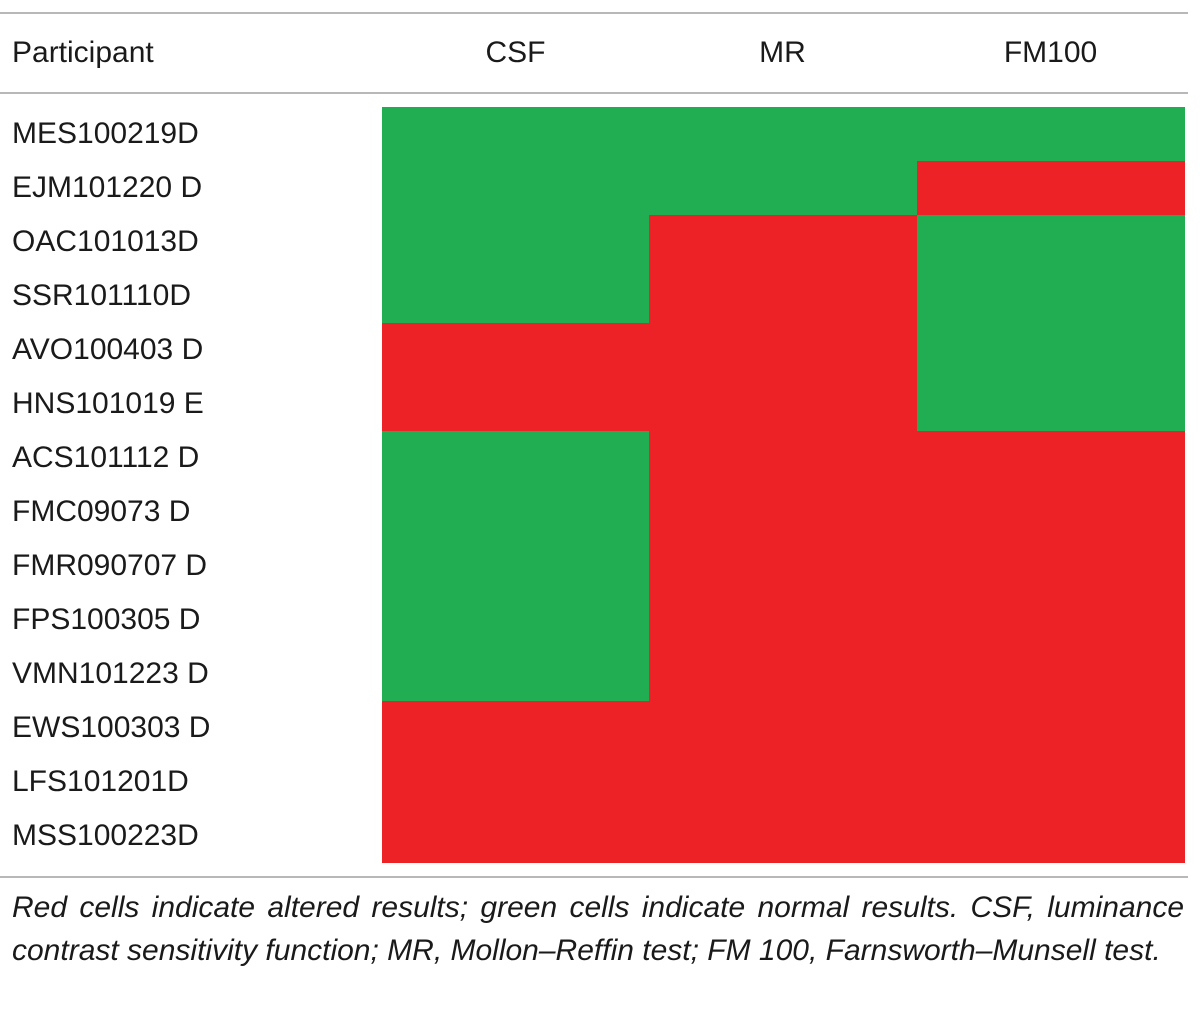 The image size is (1200, 1018). What do you see at coordinates (594, 13) in the screenshot?
I see `table-top-rule` at bounding box center [594, 13].